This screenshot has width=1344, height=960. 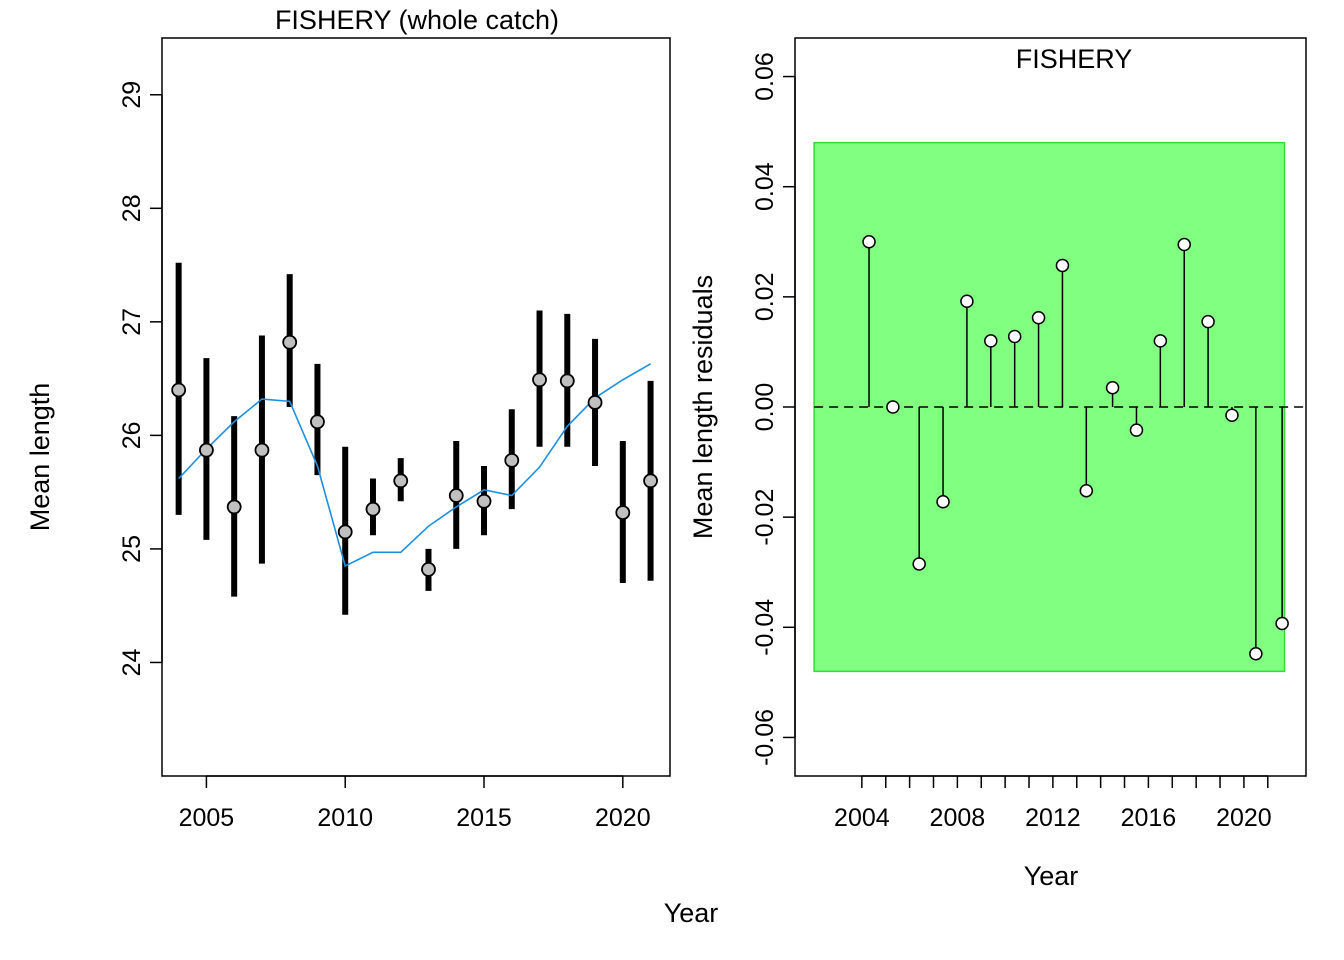 What do you see at coordinates (765, 627) in the screenshot?
I see `right-y-tick-label: -0.04` at bounding box center [765, 627].